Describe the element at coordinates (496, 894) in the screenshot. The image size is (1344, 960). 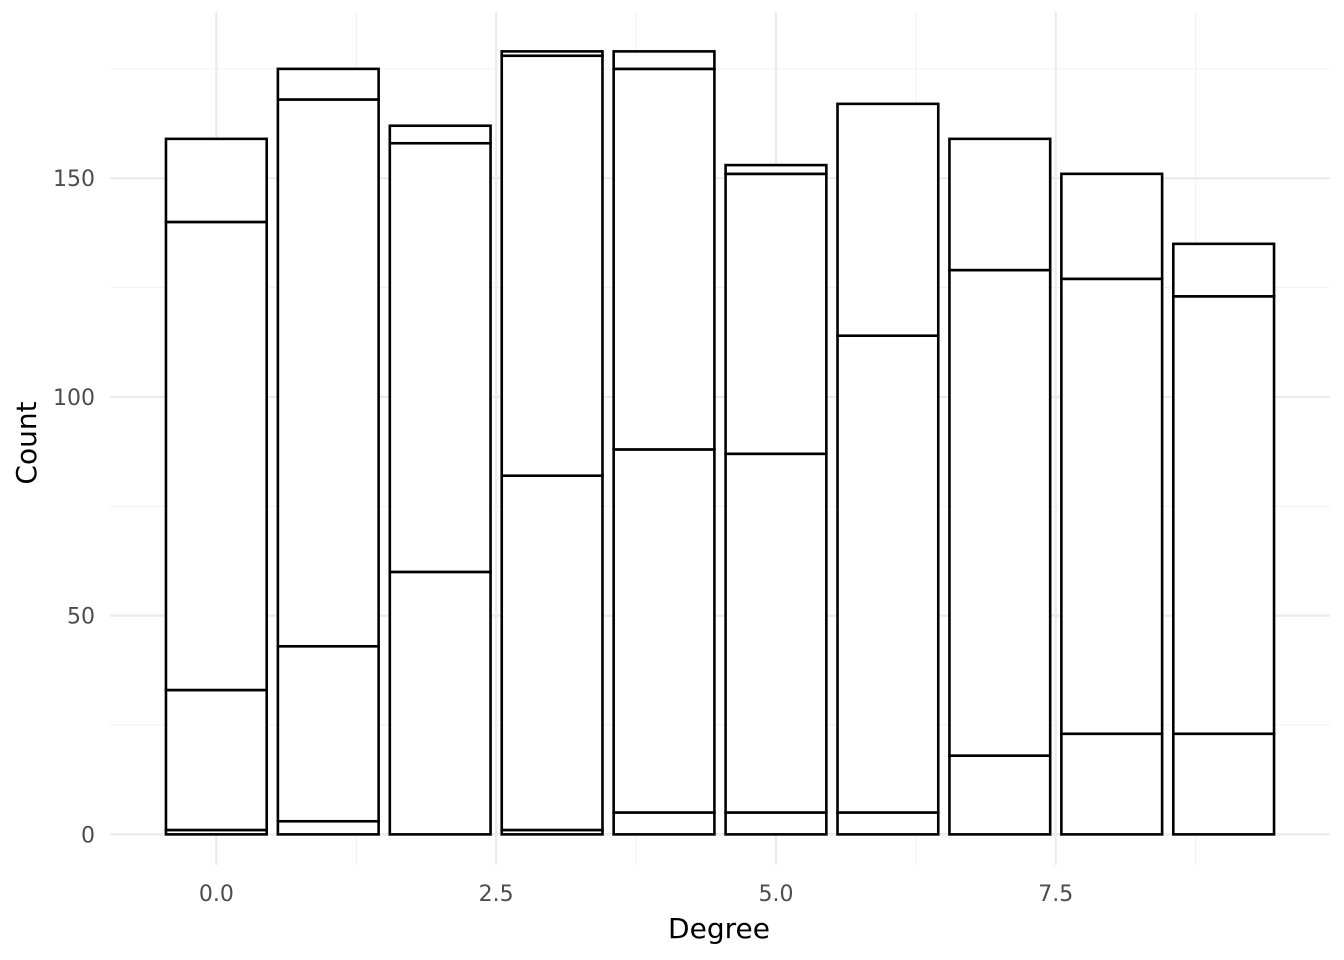
I see `x-tick-label: 2.5` at that location.